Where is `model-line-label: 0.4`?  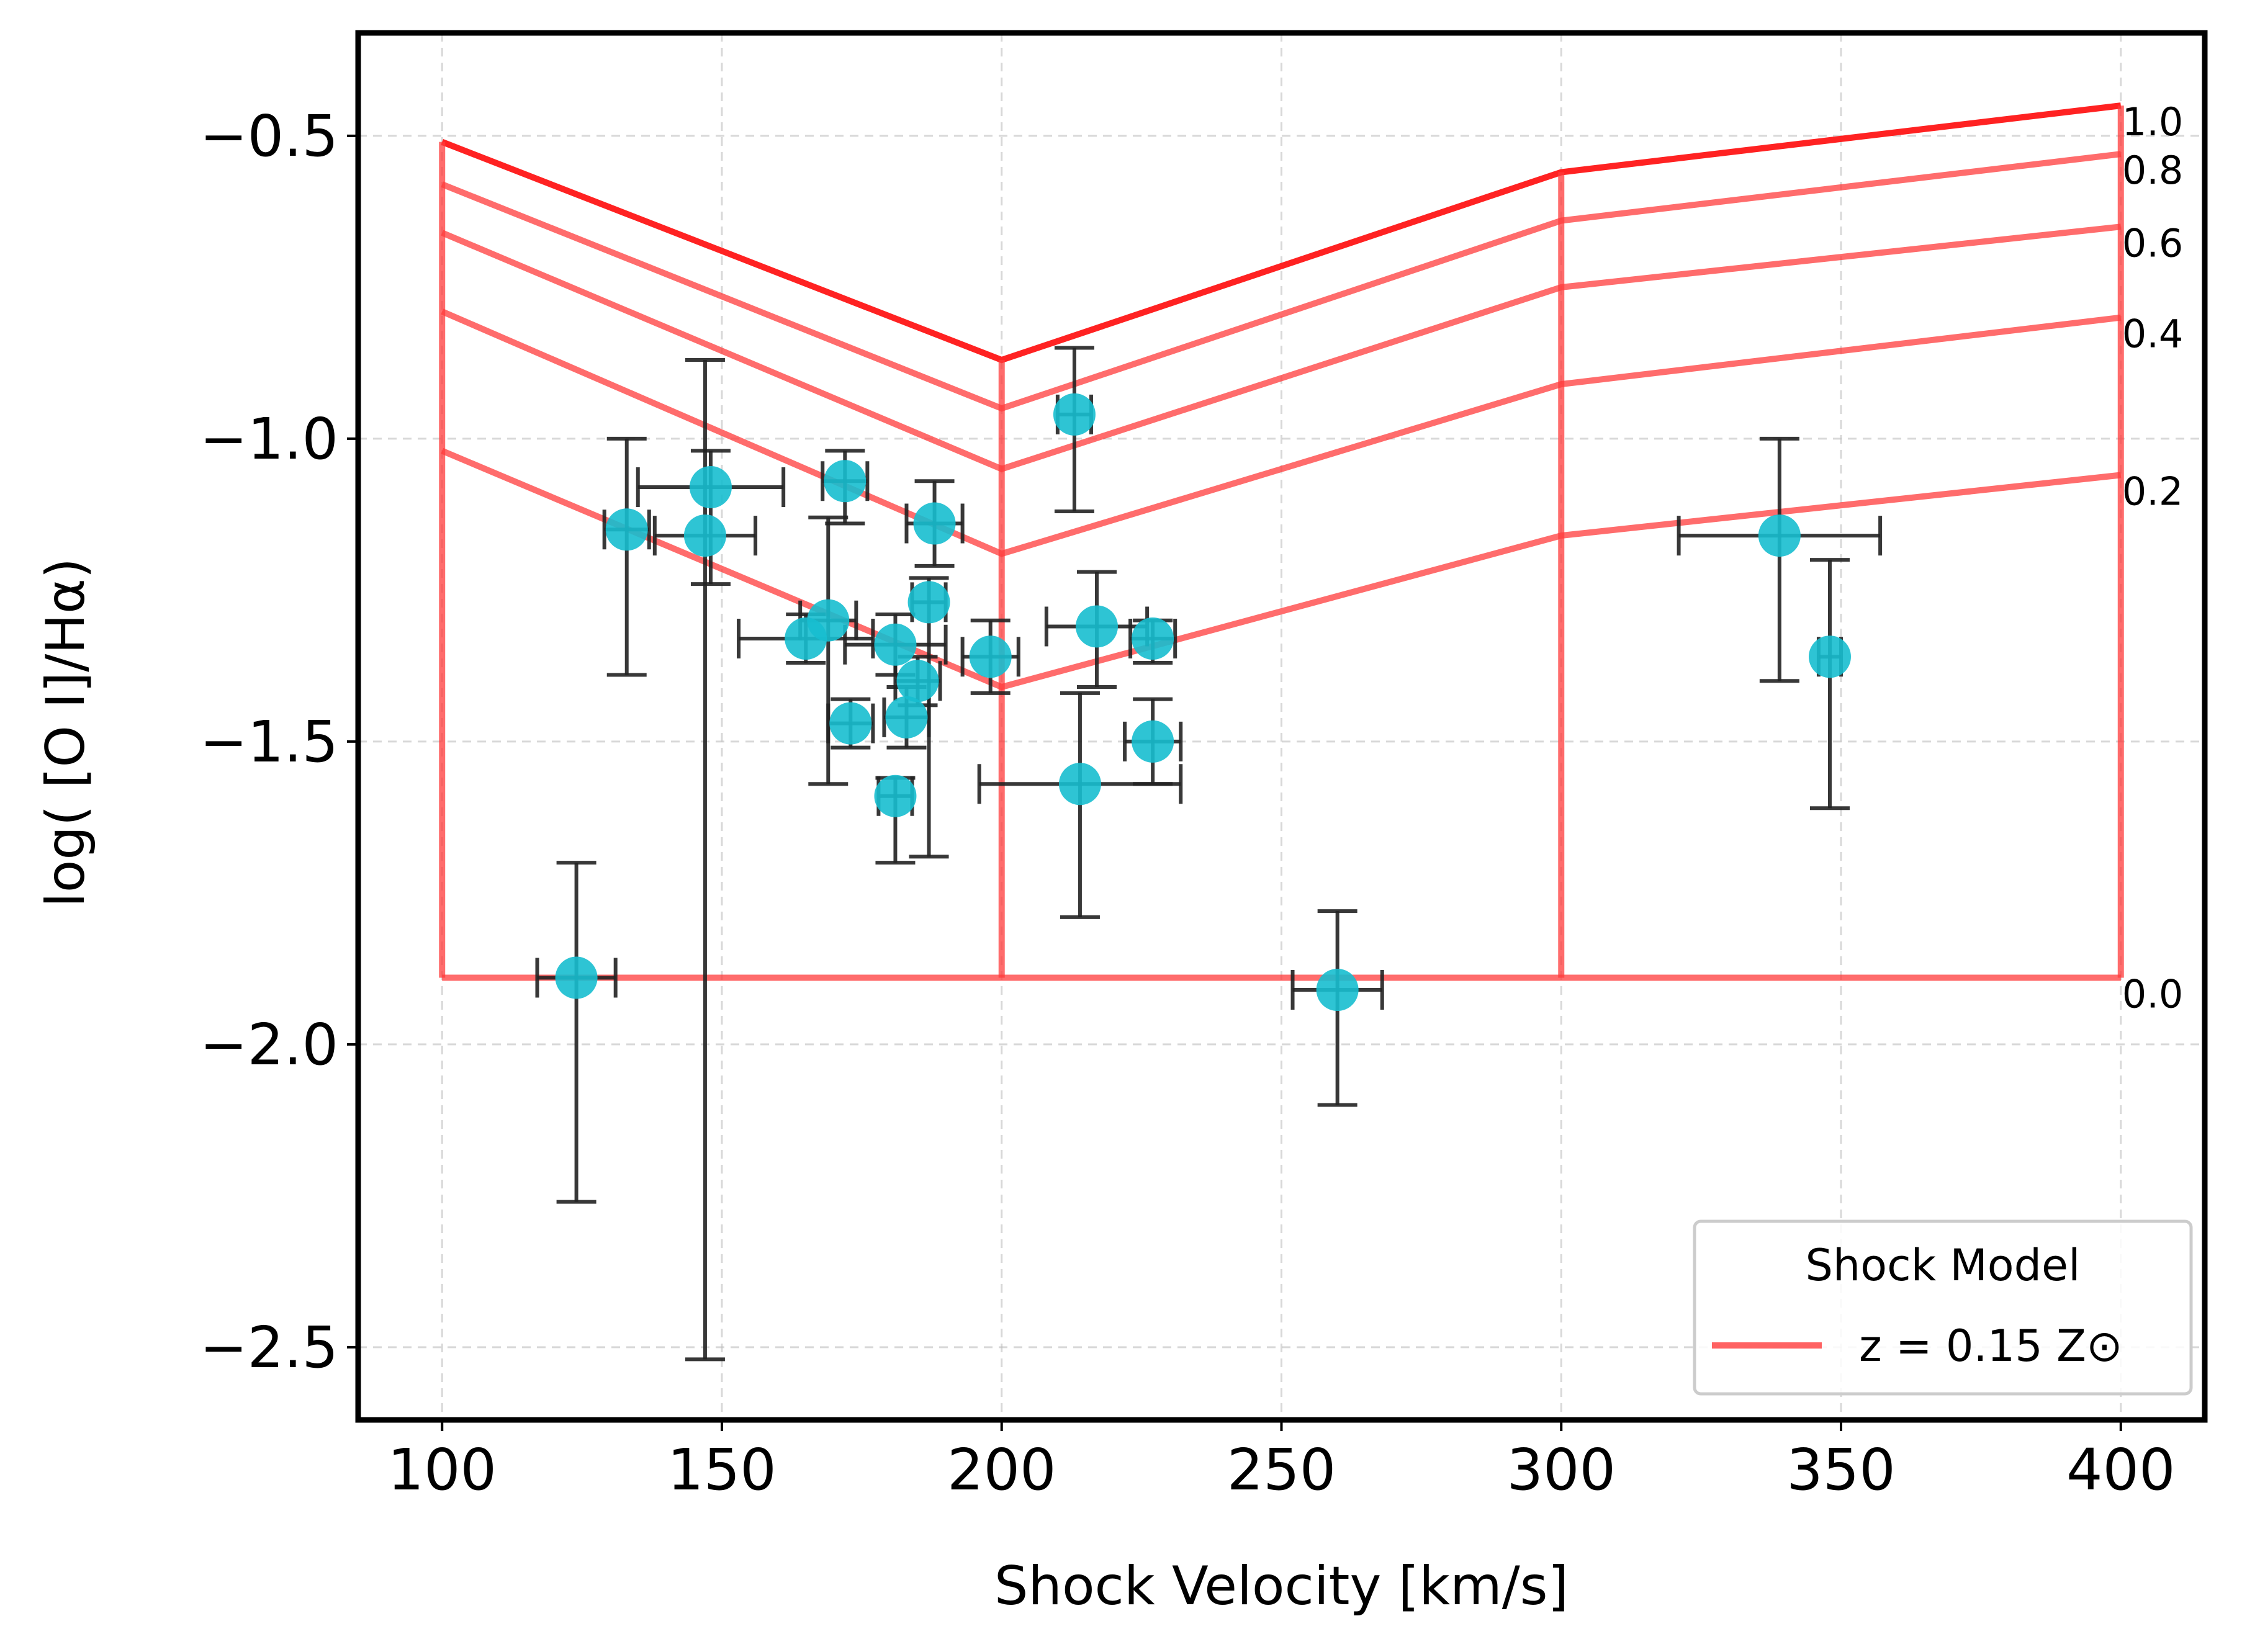
model-line-label: 0.4 is located at coordinates (2153, 334).